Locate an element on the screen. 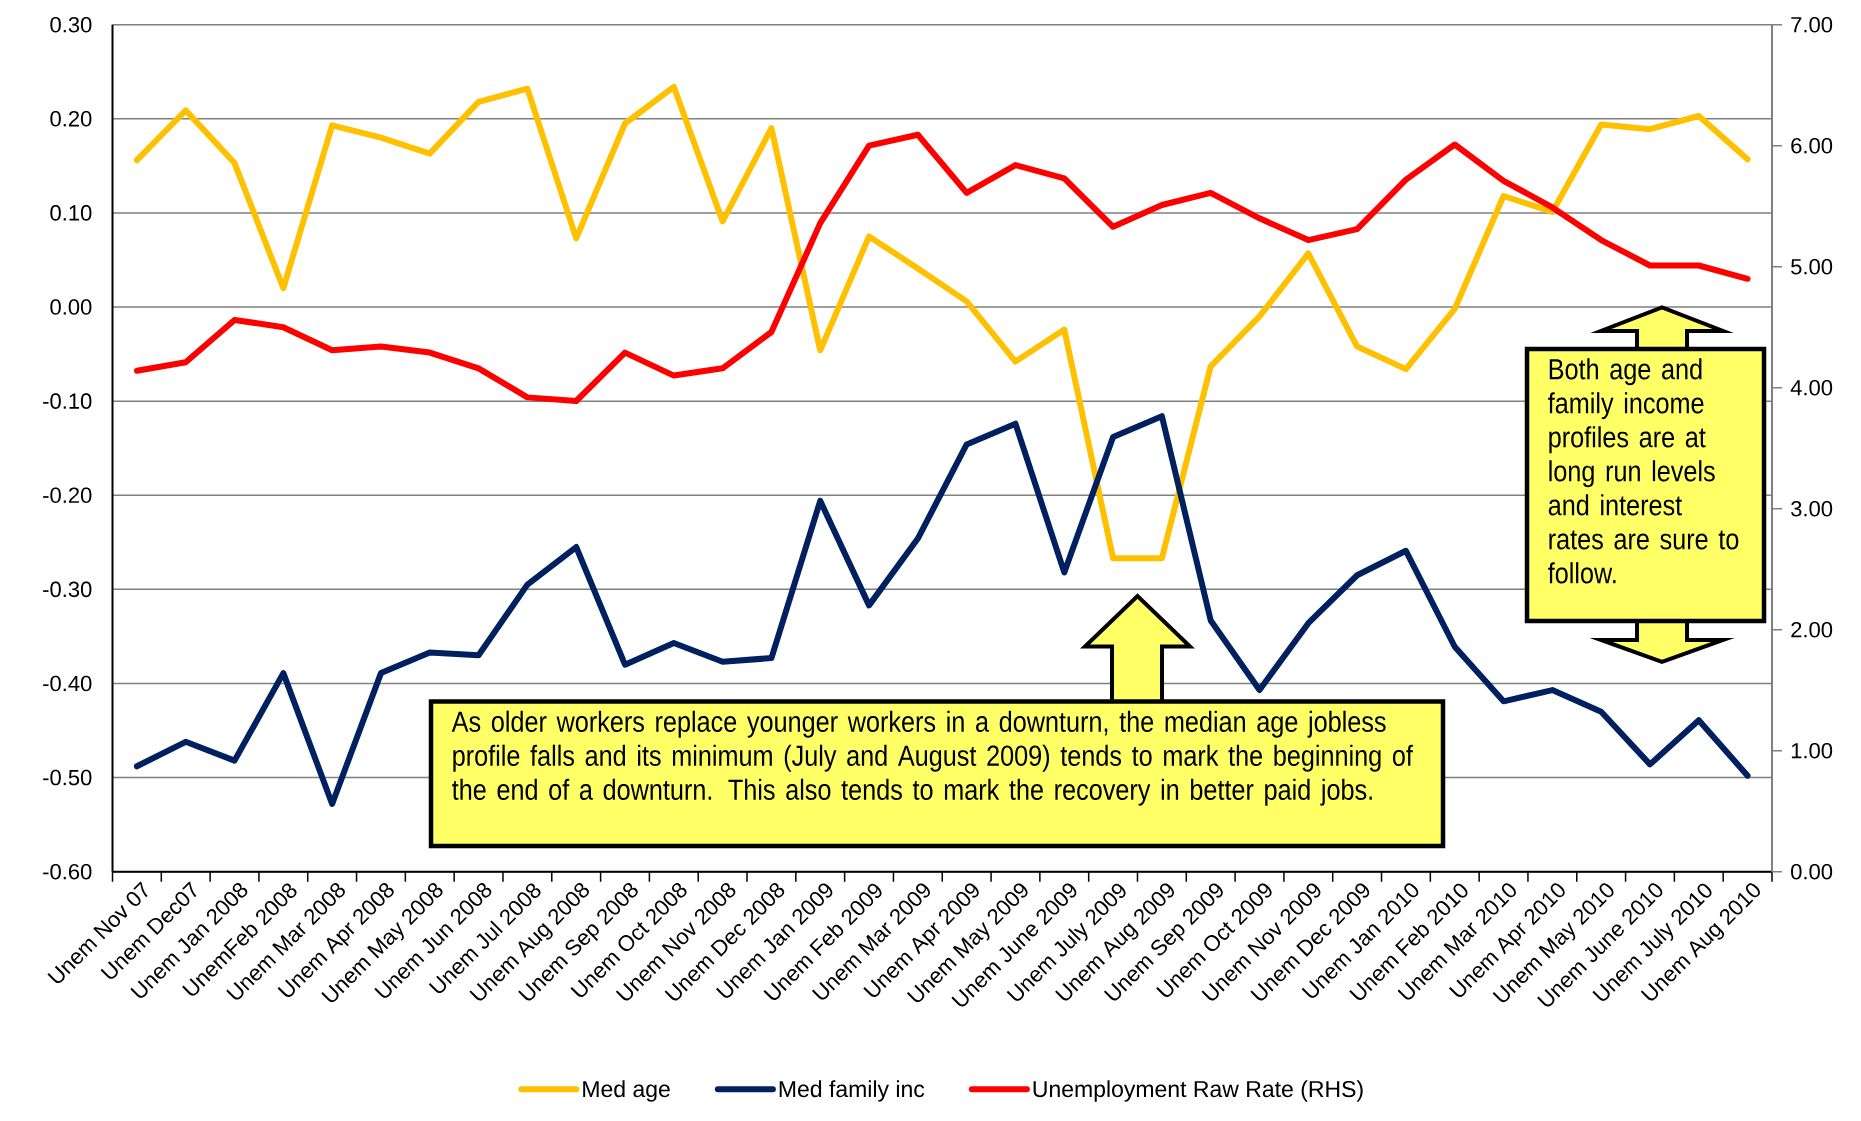  y2-tick-label: 2.00 is located at coordinates (1812, 629).